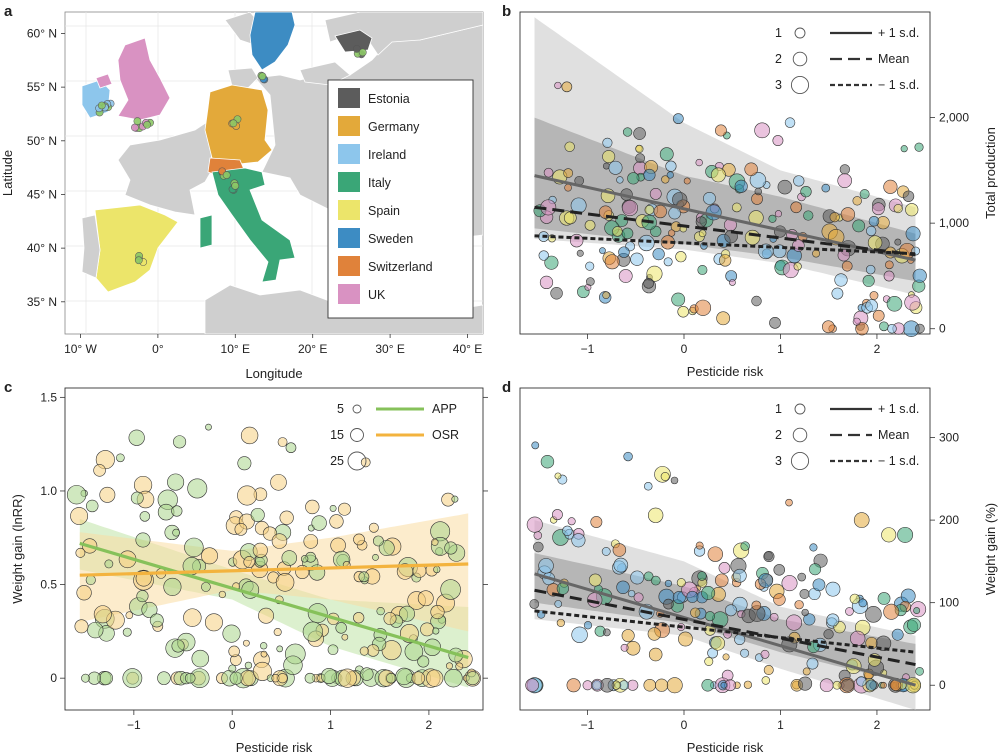 Image resolution: width=1000 pixels, height=755 pixels. Describe the element at coordinates (893, 435) in the screenshot. I see `d-line-legend-label: Mean` at that location.